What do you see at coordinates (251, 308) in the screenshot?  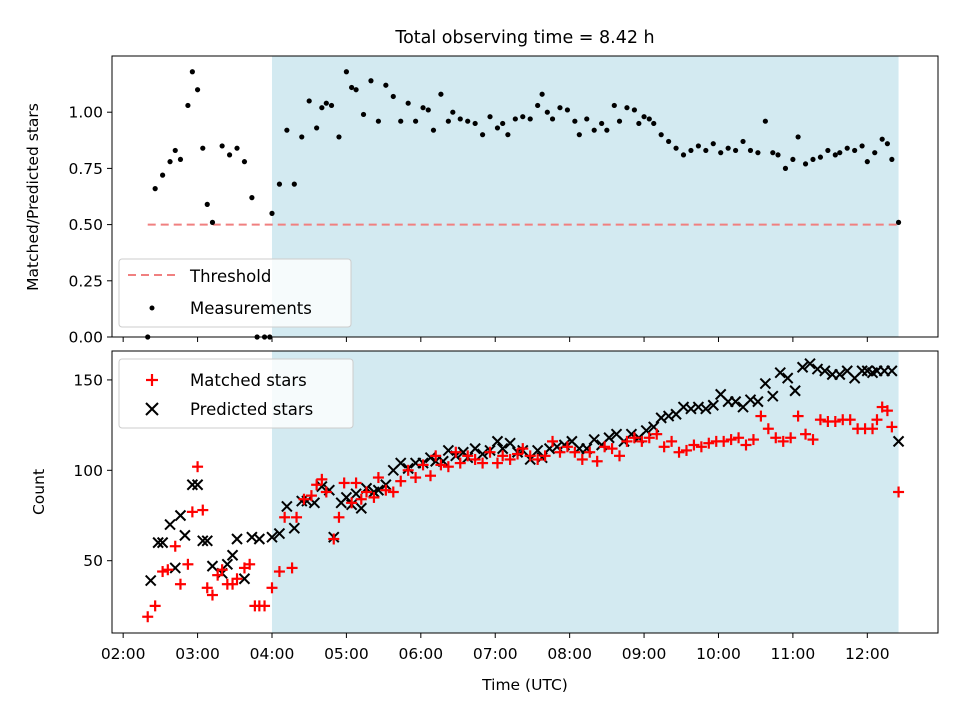 I see `legend-measurements-label: Measurements` at bounding box center [251, 308].